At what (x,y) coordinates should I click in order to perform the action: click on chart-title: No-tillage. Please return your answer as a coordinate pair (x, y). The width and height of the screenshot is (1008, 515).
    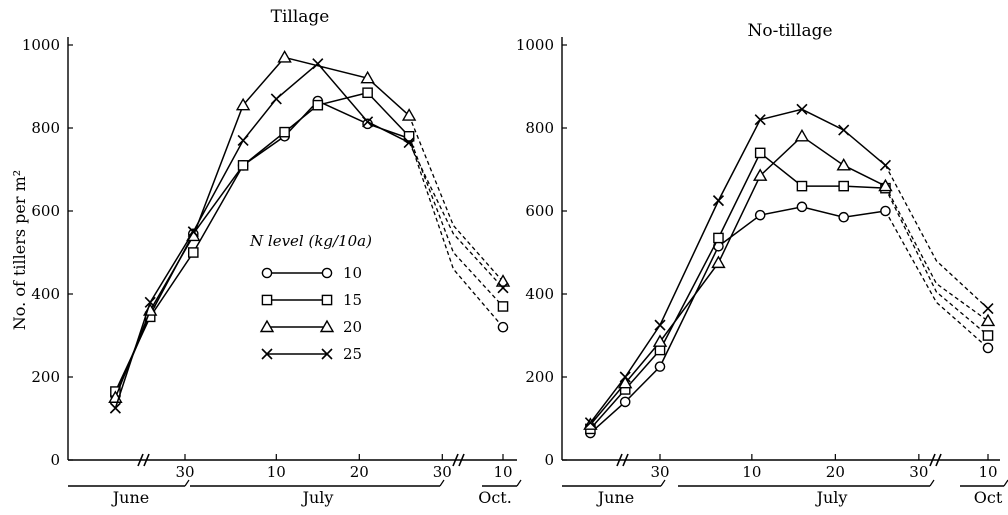
    Looking at the image, I should click on (789, 31).